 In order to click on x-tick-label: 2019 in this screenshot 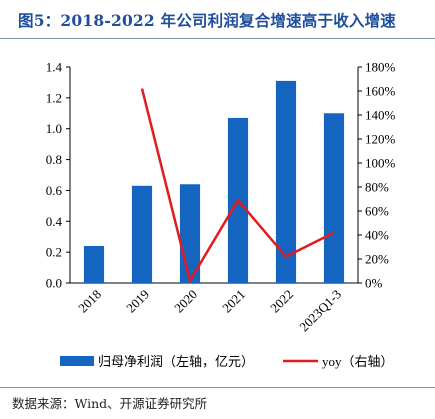, I will do `click(137, 301)`.